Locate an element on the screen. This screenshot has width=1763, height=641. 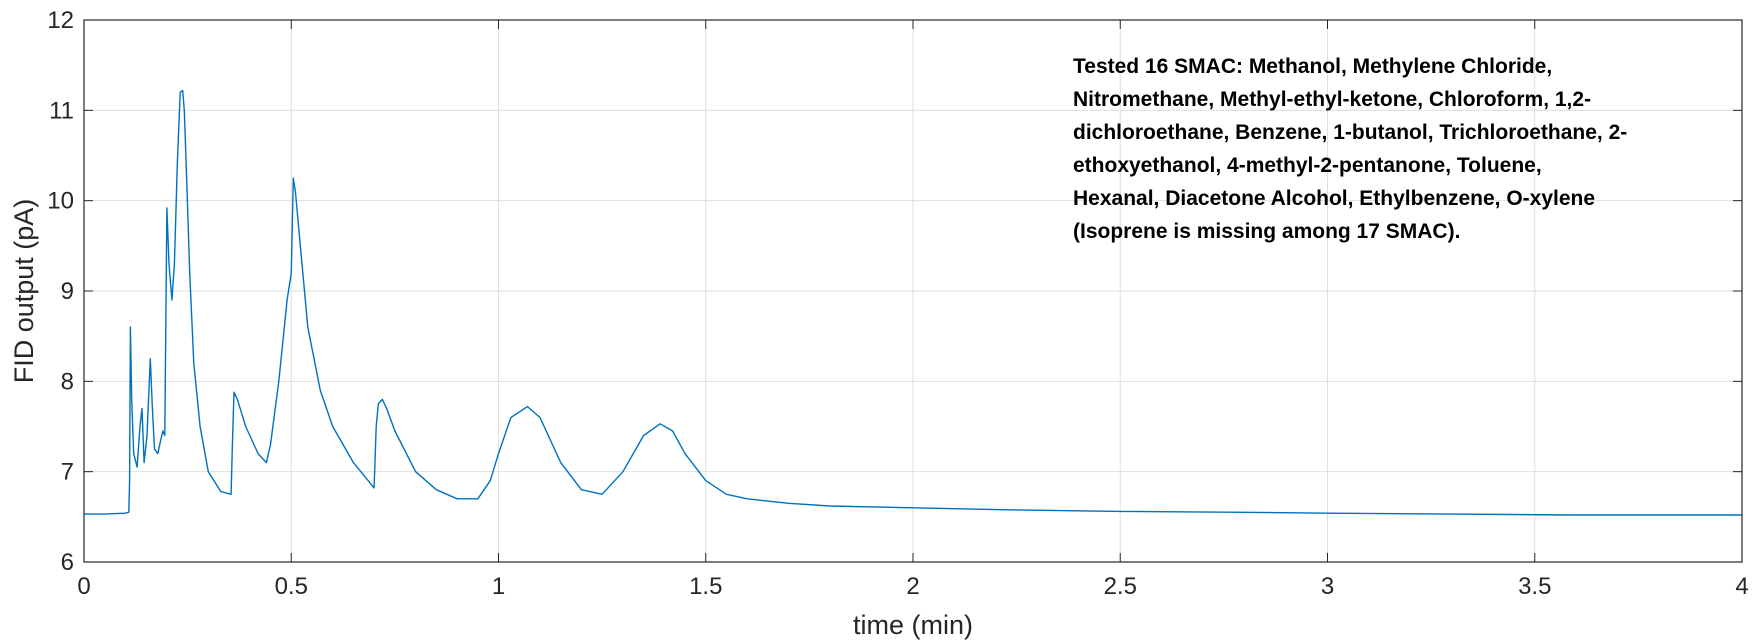
y-tick-label: 7 is located at coordinates (67, 472).